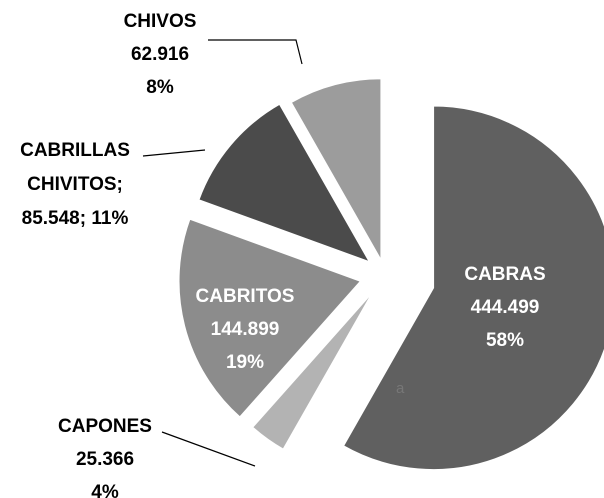  Describe the element at coordinates (105, 490) in the screenshot. I see `percent-label: 4%` at that location.